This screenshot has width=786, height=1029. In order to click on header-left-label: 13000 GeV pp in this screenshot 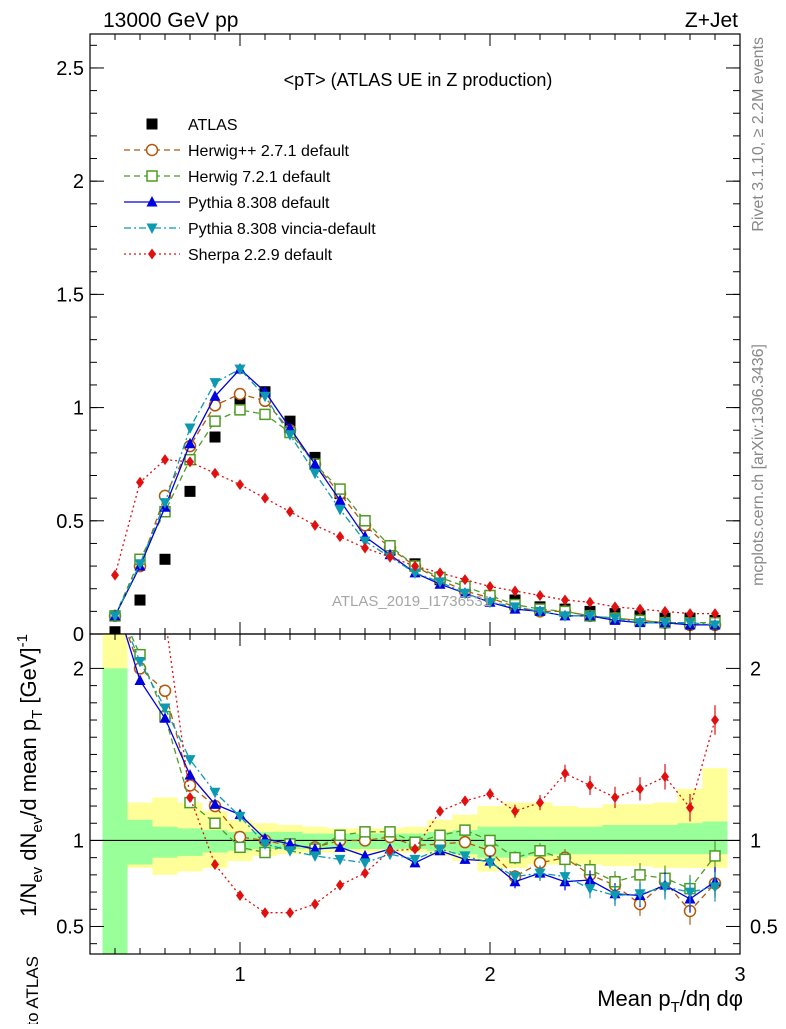, I will do `click(170, 20)`.